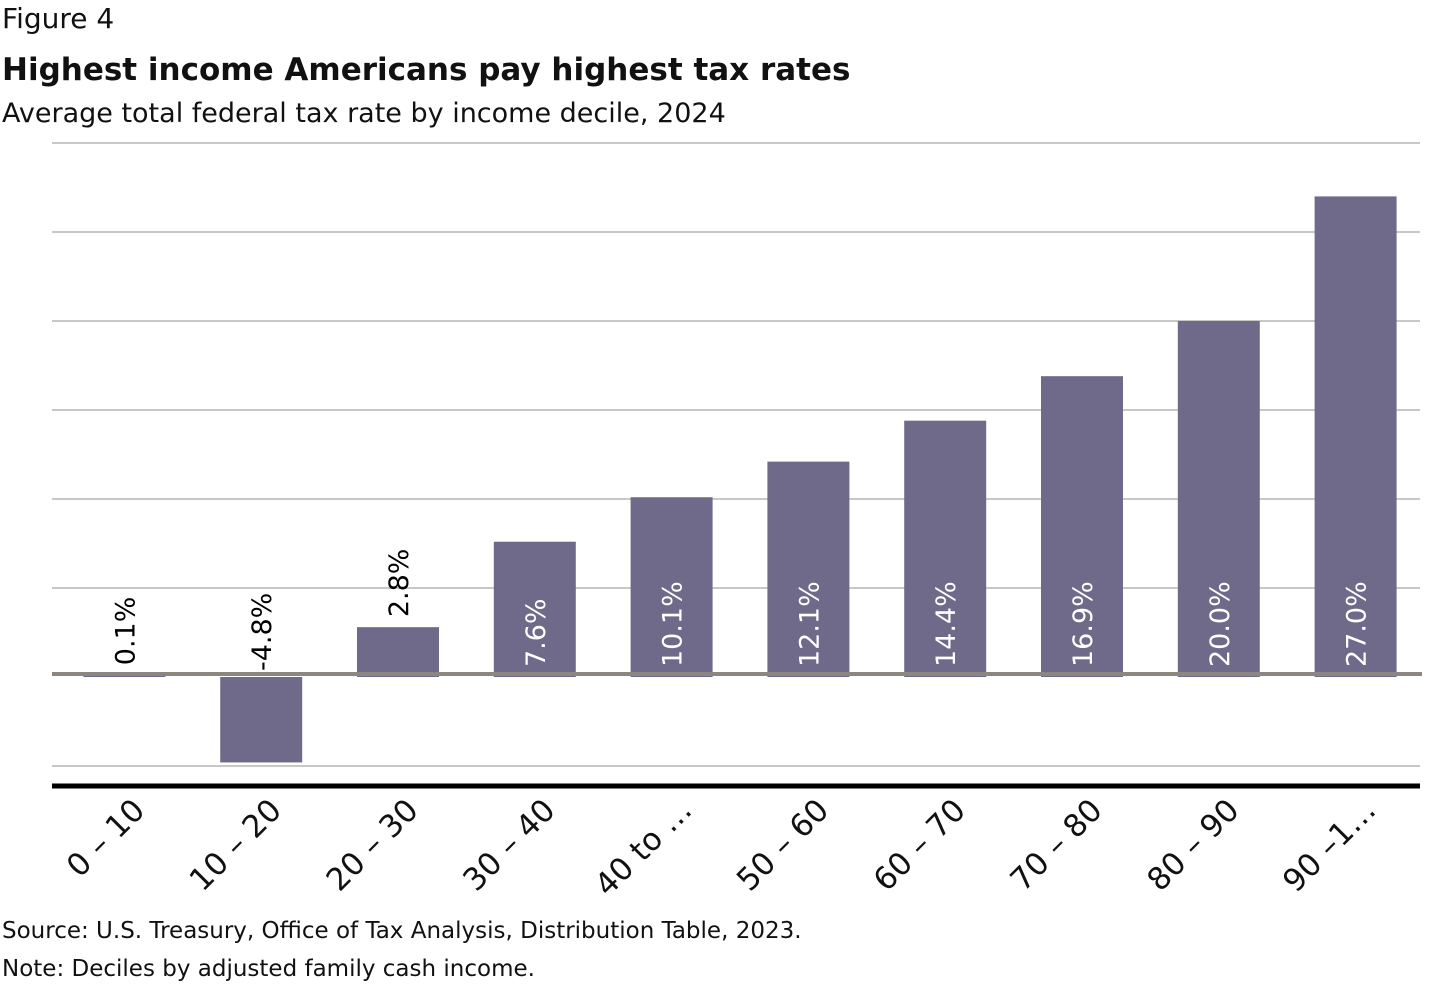 The width and height of the screenshot is (1456, 987). What do you see at coordinates (1057, 845) in the screenshot?
I see `x-tick-label: 70 – 80` at bounding box center [1057, 845].